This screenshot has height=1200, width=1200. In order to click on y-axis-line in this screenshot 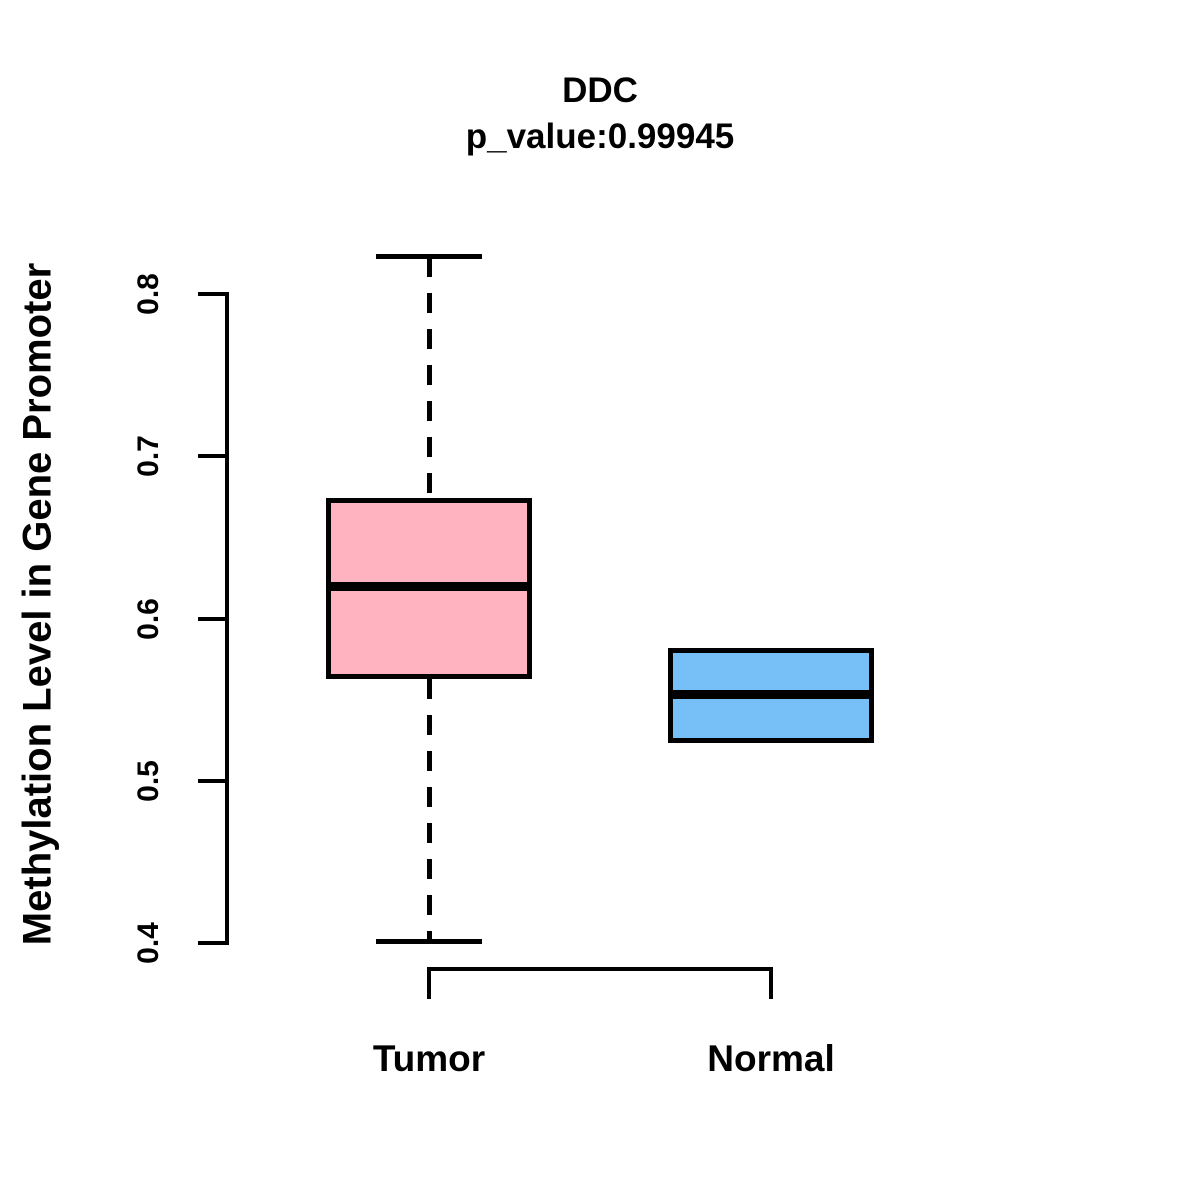, I will do `click(227, 618)`.